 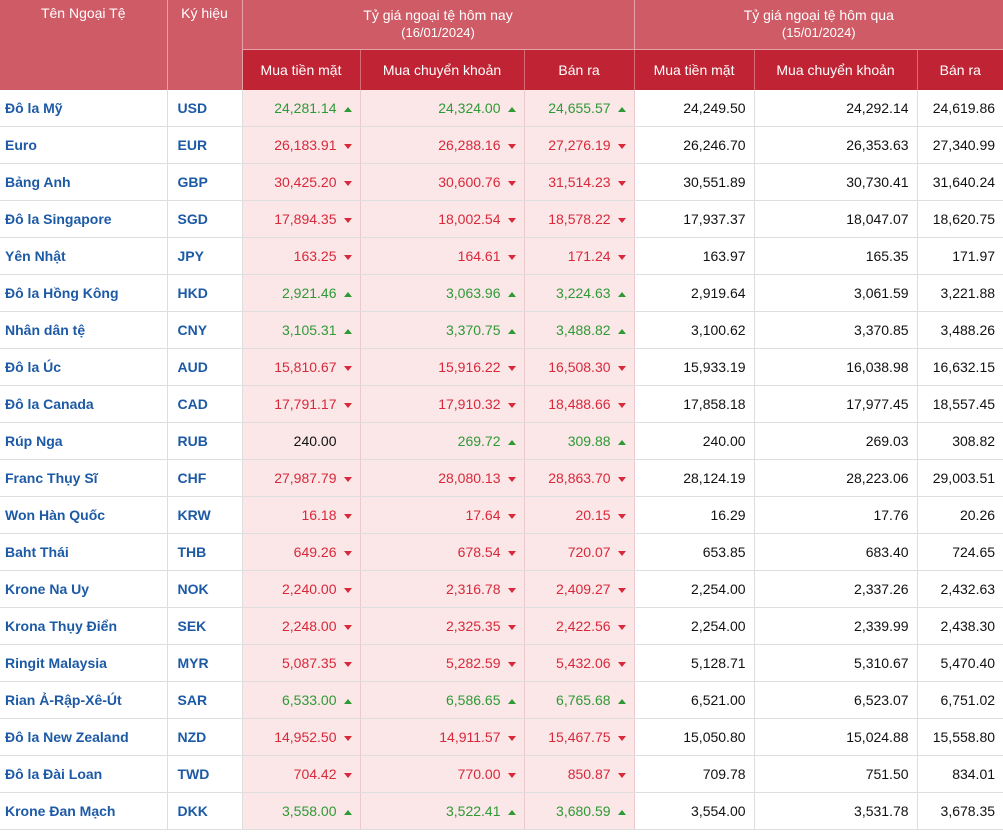 What do you see at coordinates (469, 145) in the screenshot?
I see `today-transfer-buy-value: 26,288.16` at bounding box center [469, 145].